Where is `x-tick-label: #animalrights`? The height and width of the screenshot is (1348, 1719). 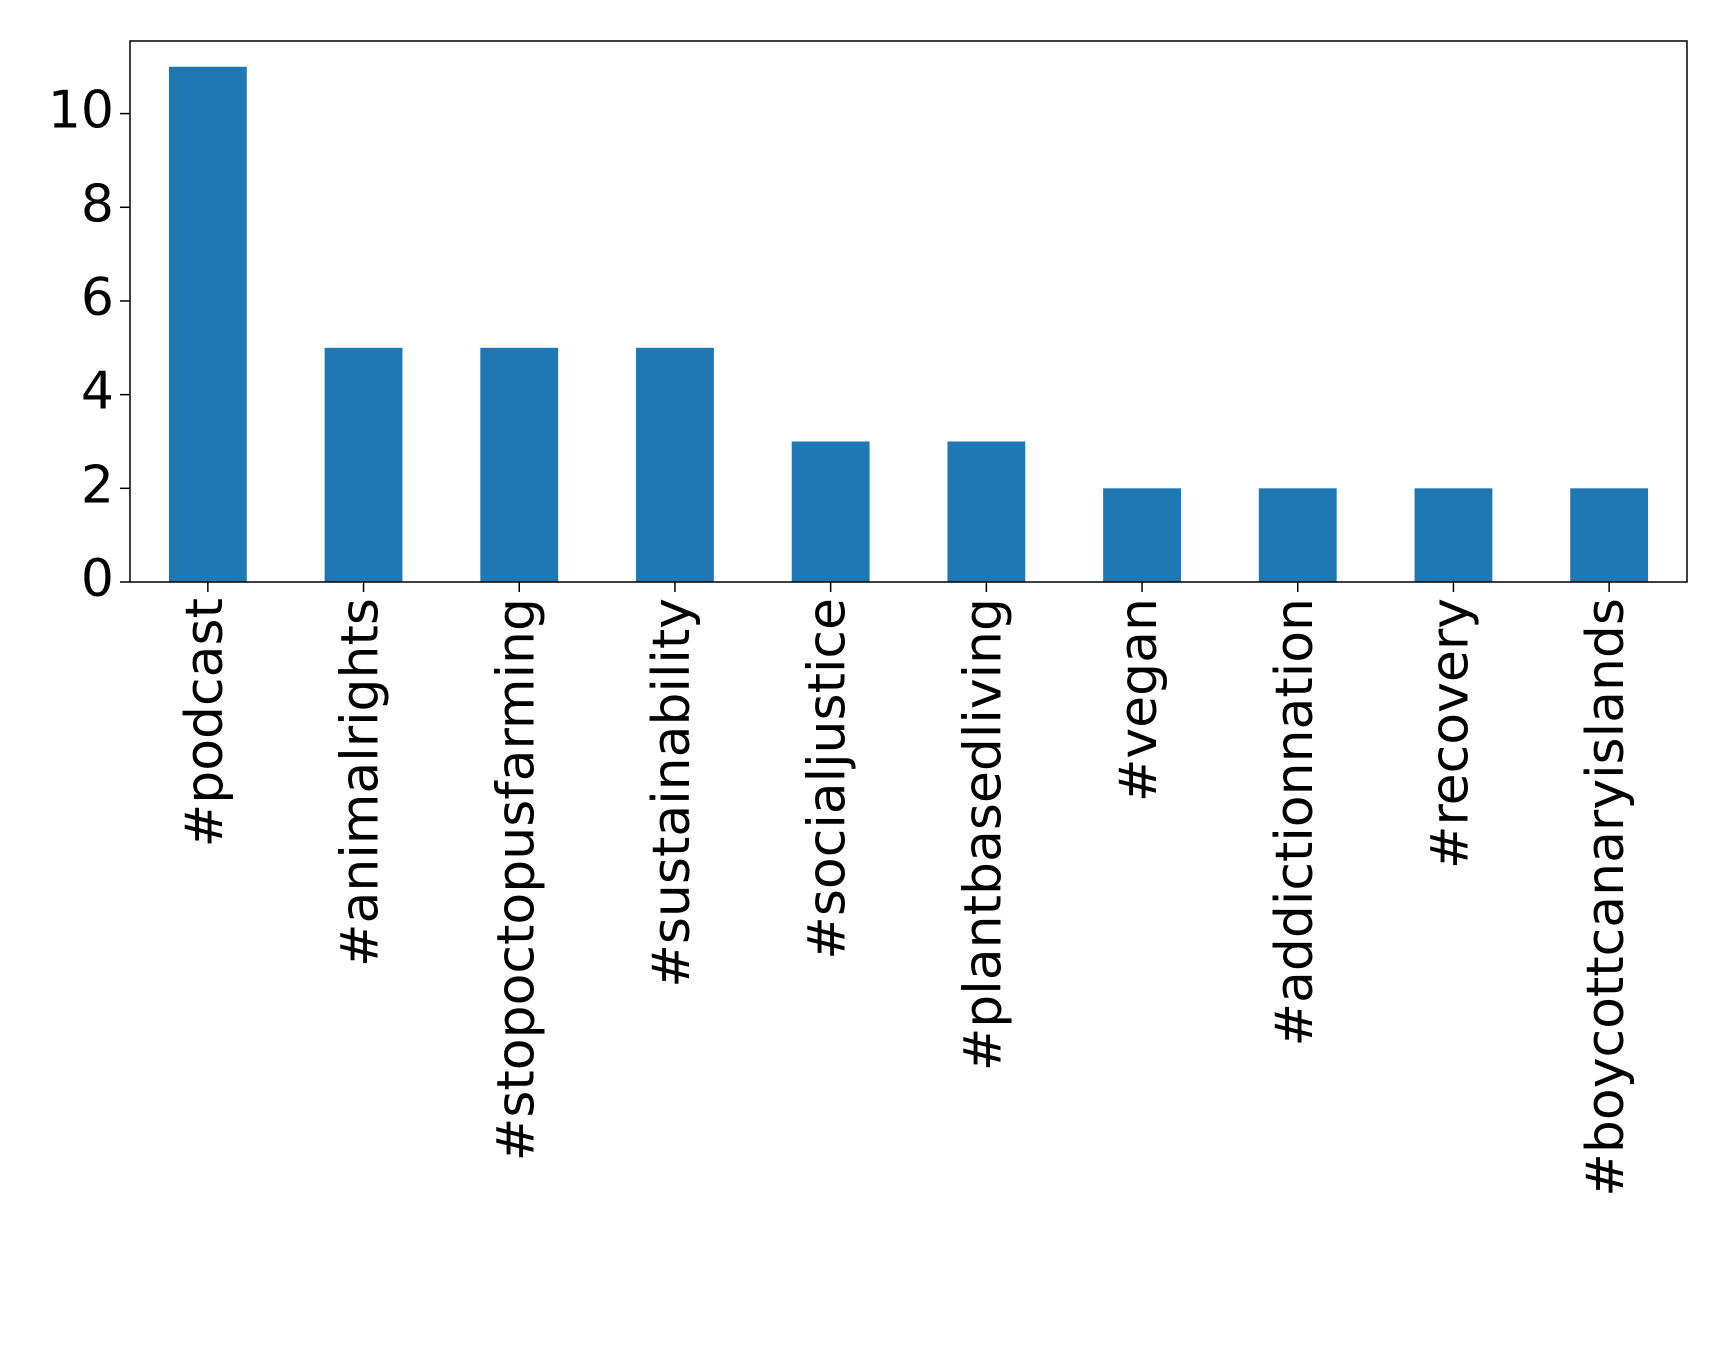 x-tick-label: #animalrights is located at coordinates (361, 782).